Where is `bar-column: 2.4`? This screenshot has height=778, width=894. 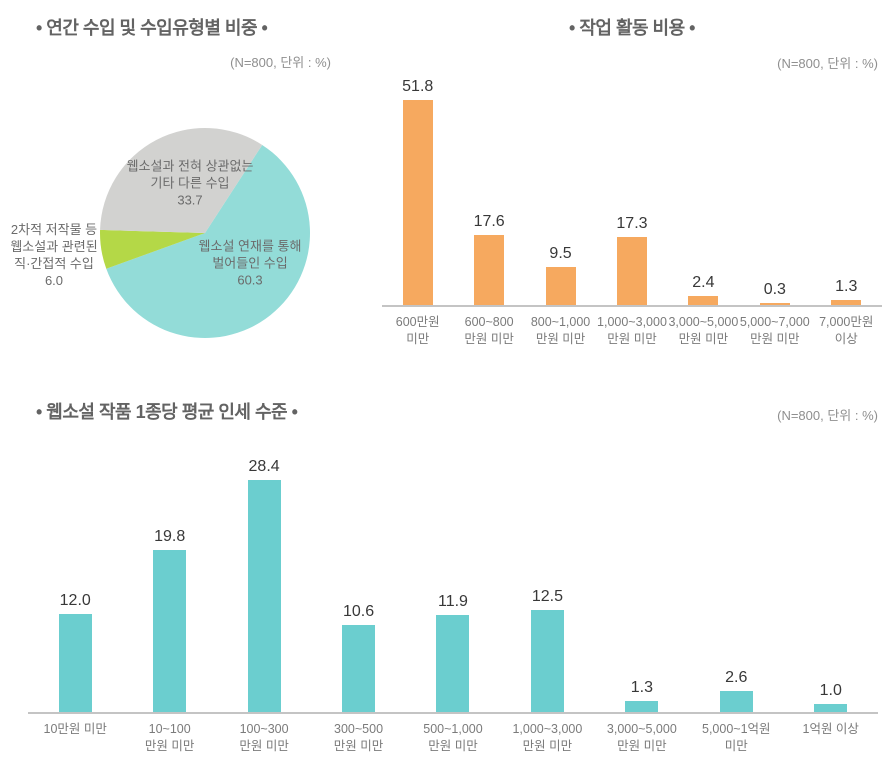
bar-column: 2.4 is located at coordinates (703, 289).